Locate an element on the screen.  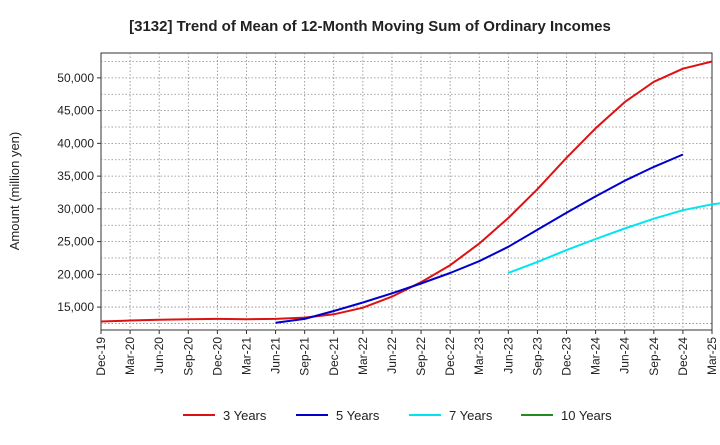
x-tick-label: Jun-22 is located at coordinates (392, 355).